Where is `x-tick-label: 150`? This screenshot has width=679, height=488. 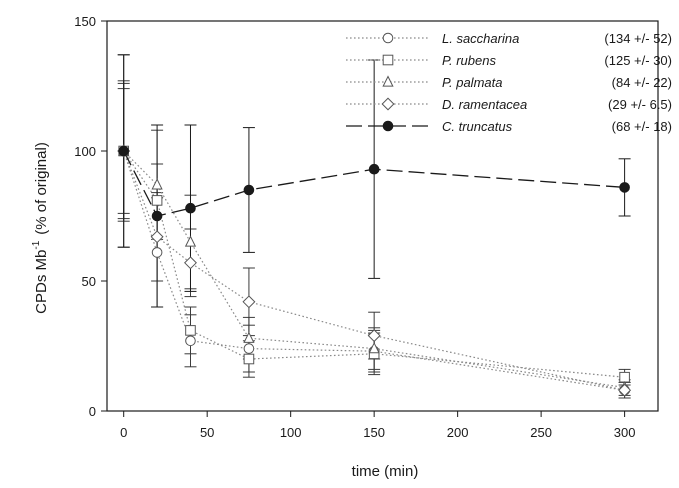 x-tick-label: 150 is located at coordinates (374, 432).